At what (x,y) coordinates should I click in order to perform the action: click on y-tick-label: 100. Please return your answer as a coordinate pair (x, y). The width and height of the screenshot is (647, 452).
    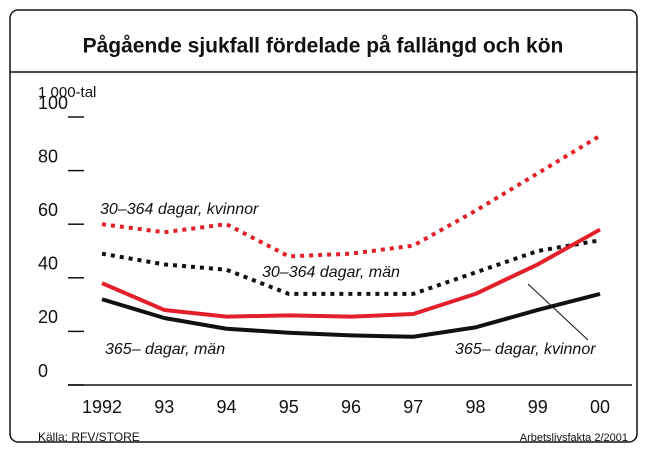
    Looking at the image, I should click on (53, 103).